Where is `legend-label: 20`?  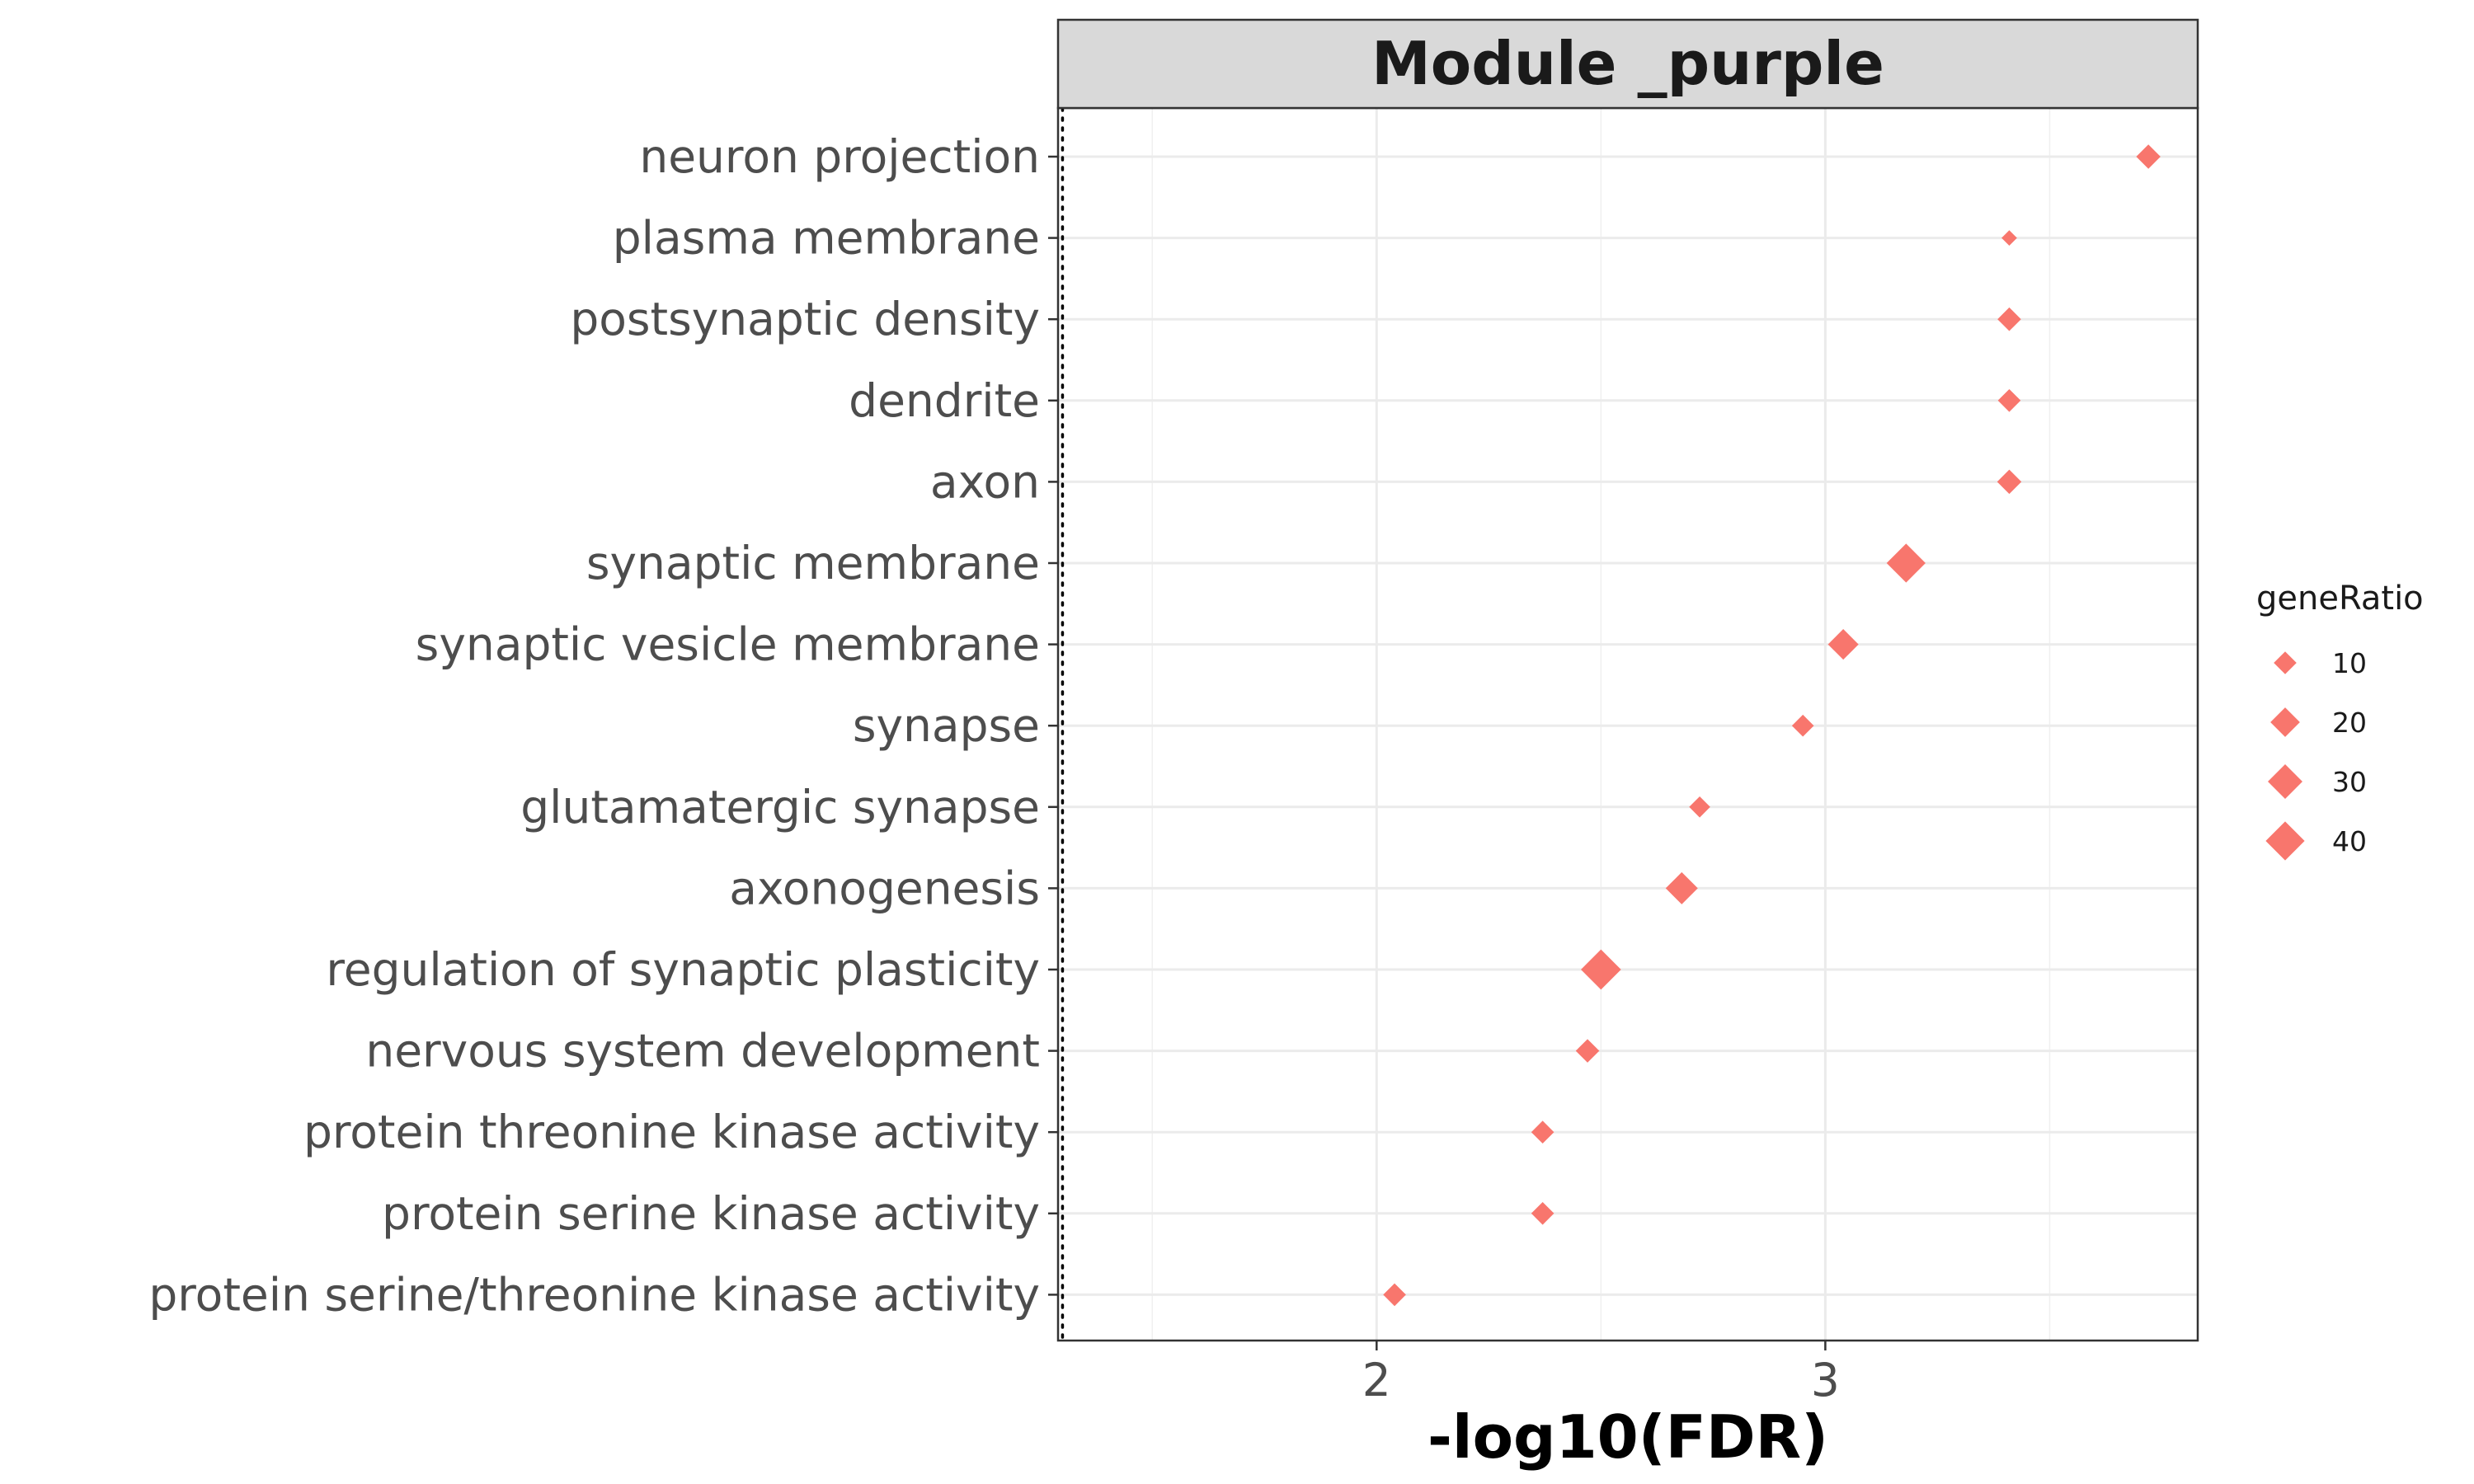
legend-label: 20 is located at coordinates (2349, 723).